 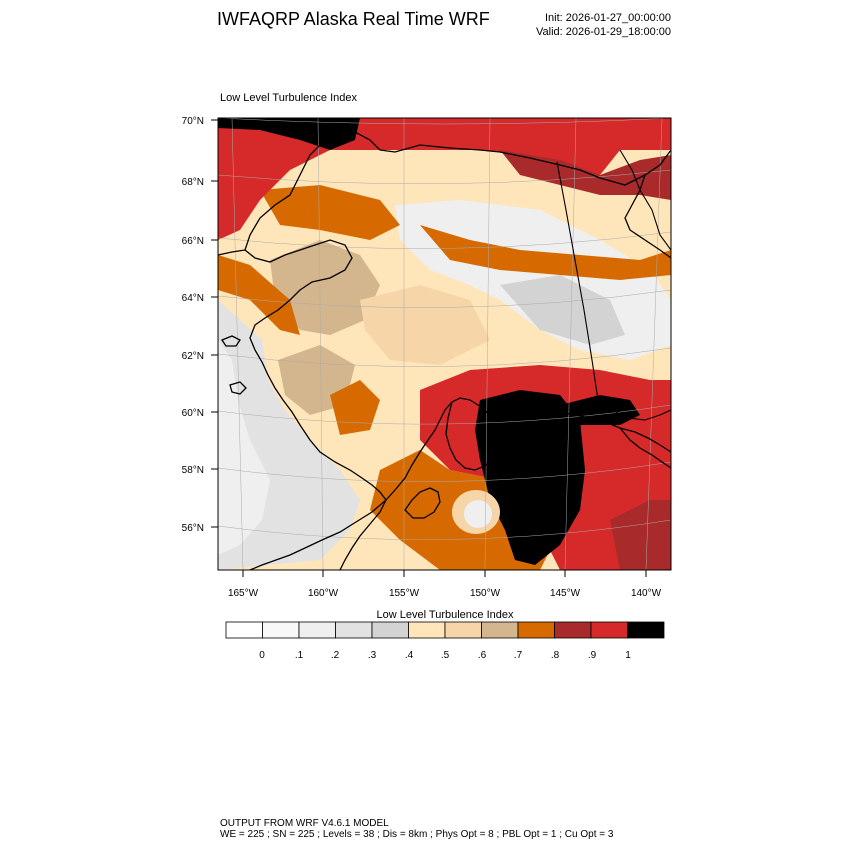 What do you see at coordinates (231, 341) in the screenshot?
I see `coast-st-lawrence-island` at bounding box center [231, 341].